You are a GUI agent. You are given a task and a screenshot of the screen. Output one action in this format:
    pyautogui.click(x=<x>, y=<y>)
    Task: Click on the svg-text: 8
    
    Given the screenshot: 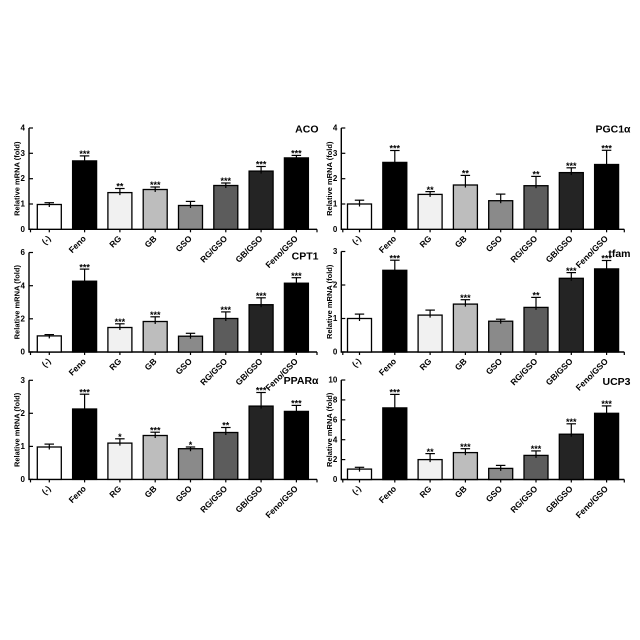 What is the action you would take?
    pyautogui.click(x=335, y=400)
    